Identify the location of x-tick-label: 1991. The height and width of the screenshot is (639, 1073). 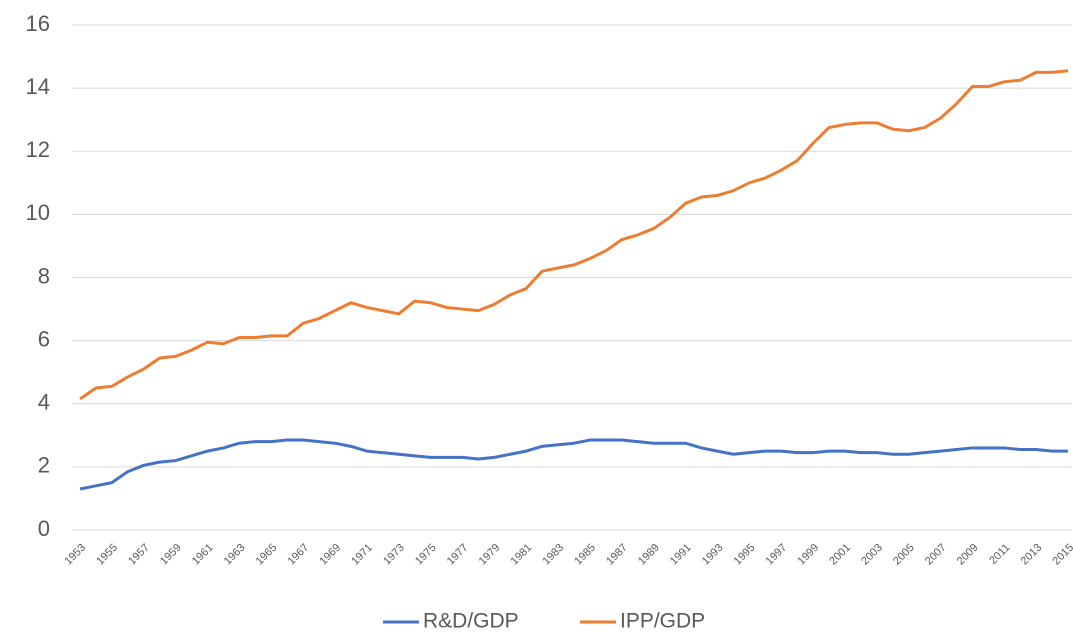
(681, 555).